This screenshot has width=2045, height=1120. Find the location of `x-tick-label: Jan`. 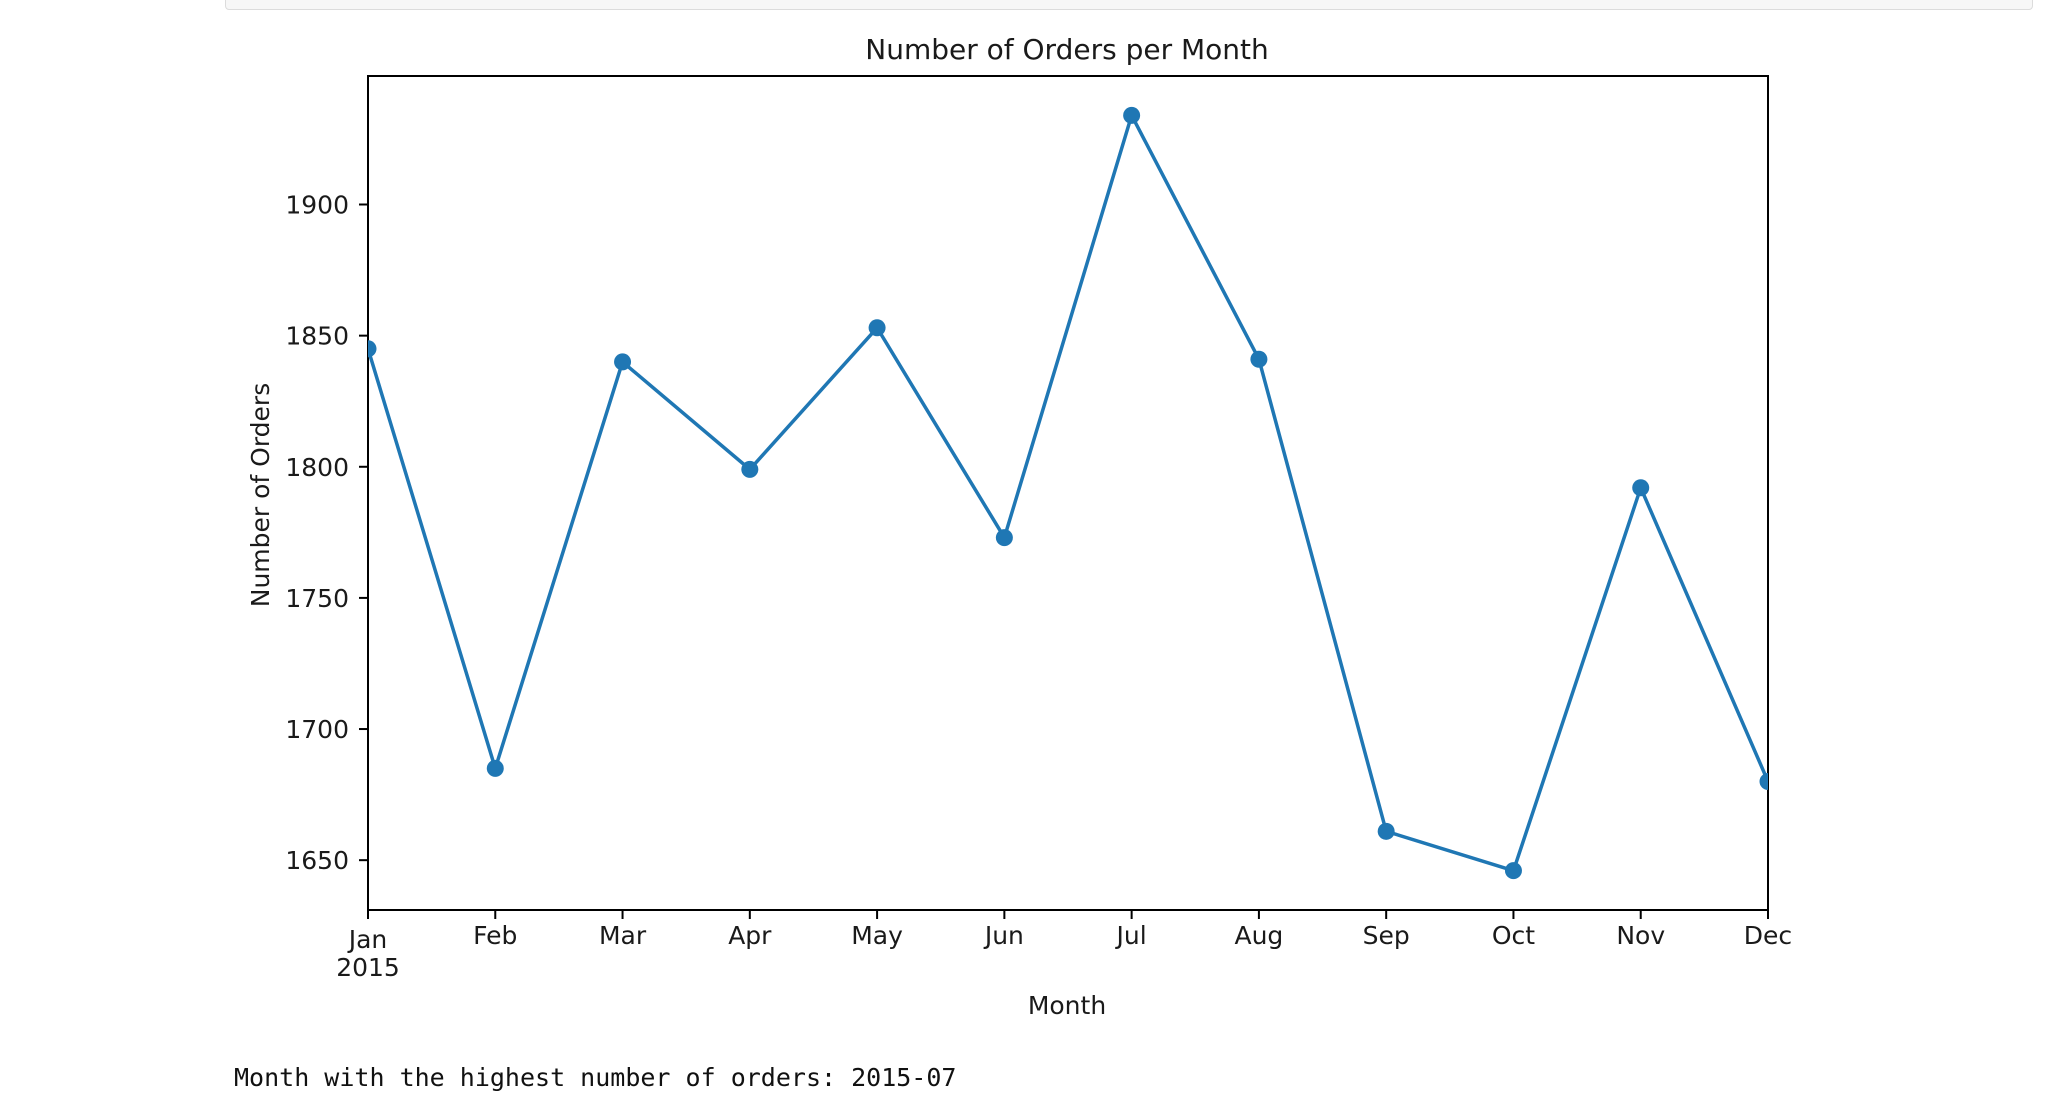

x-tick-label: Jan is located at coordinates (367, 939).